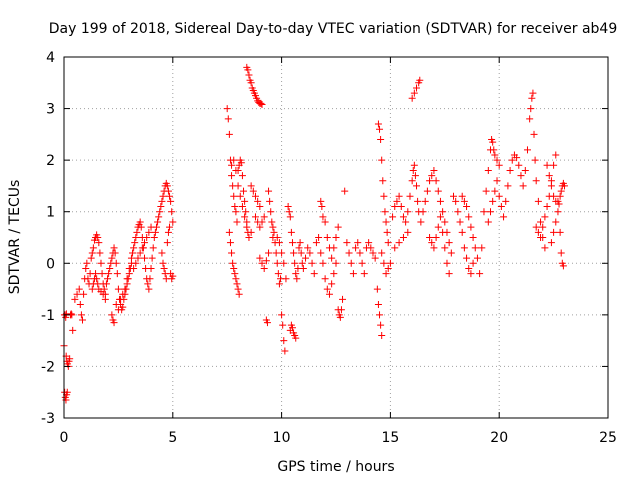  What do you see at coordinates (48, 238) in the screenshot?
I see `y-tick-labels: -3 -2 -1 0 1 2 3 4` at bounding box center [48, 238].